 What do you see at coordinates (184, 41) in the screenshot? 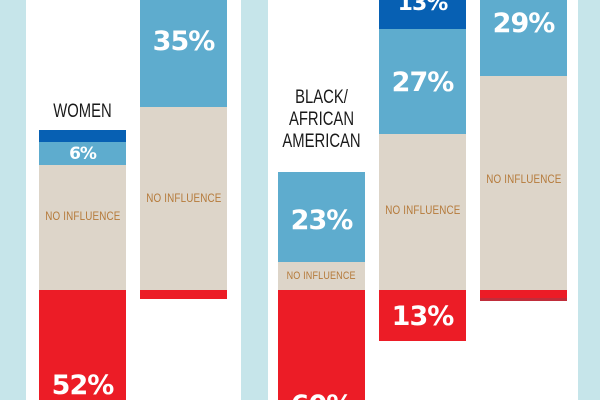
I see `value-label: 35%` at bounding box center [184, 41].